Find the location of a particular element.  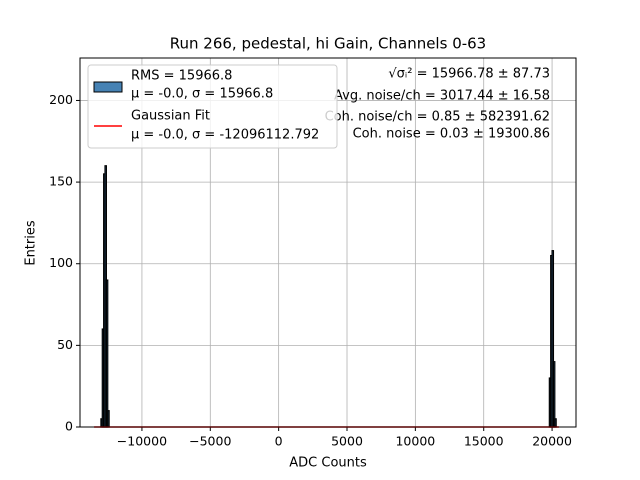

legend-label: RMS = 15966.8 is located at coordinates (181, 76).